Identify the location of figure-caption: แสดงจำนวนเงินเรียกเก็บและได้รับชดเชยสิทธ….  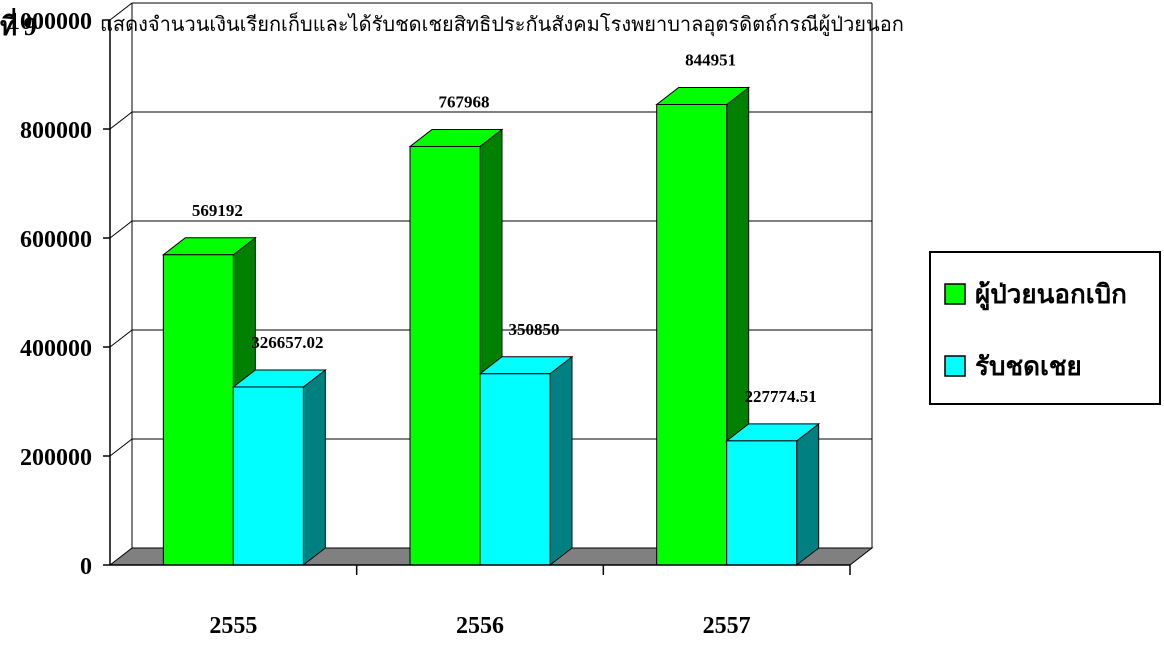
(502, 24).